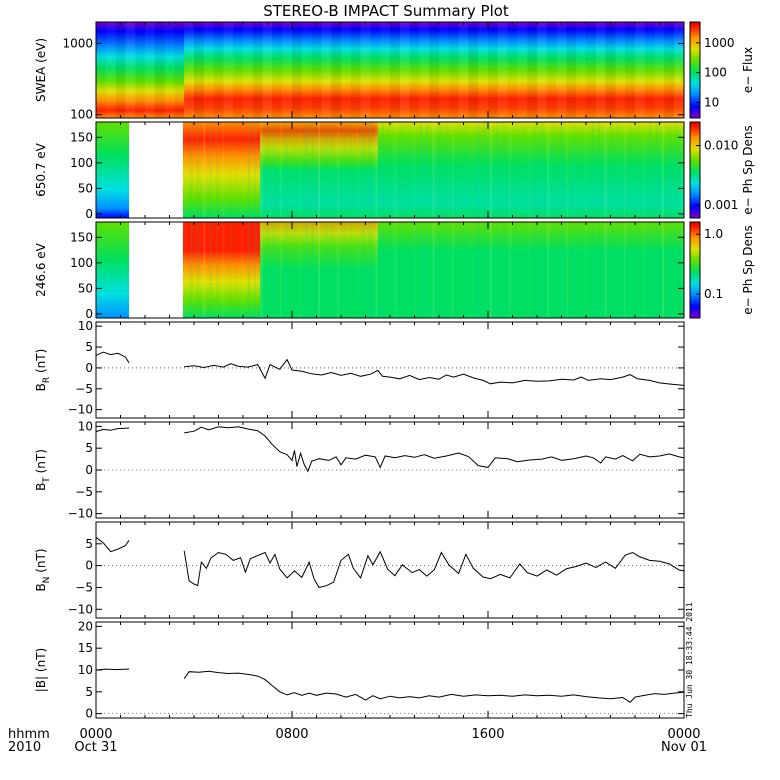 The height and width of the screenshot is (780, 780). I want to click on y-tick-label: 1000, so click(77, 43).